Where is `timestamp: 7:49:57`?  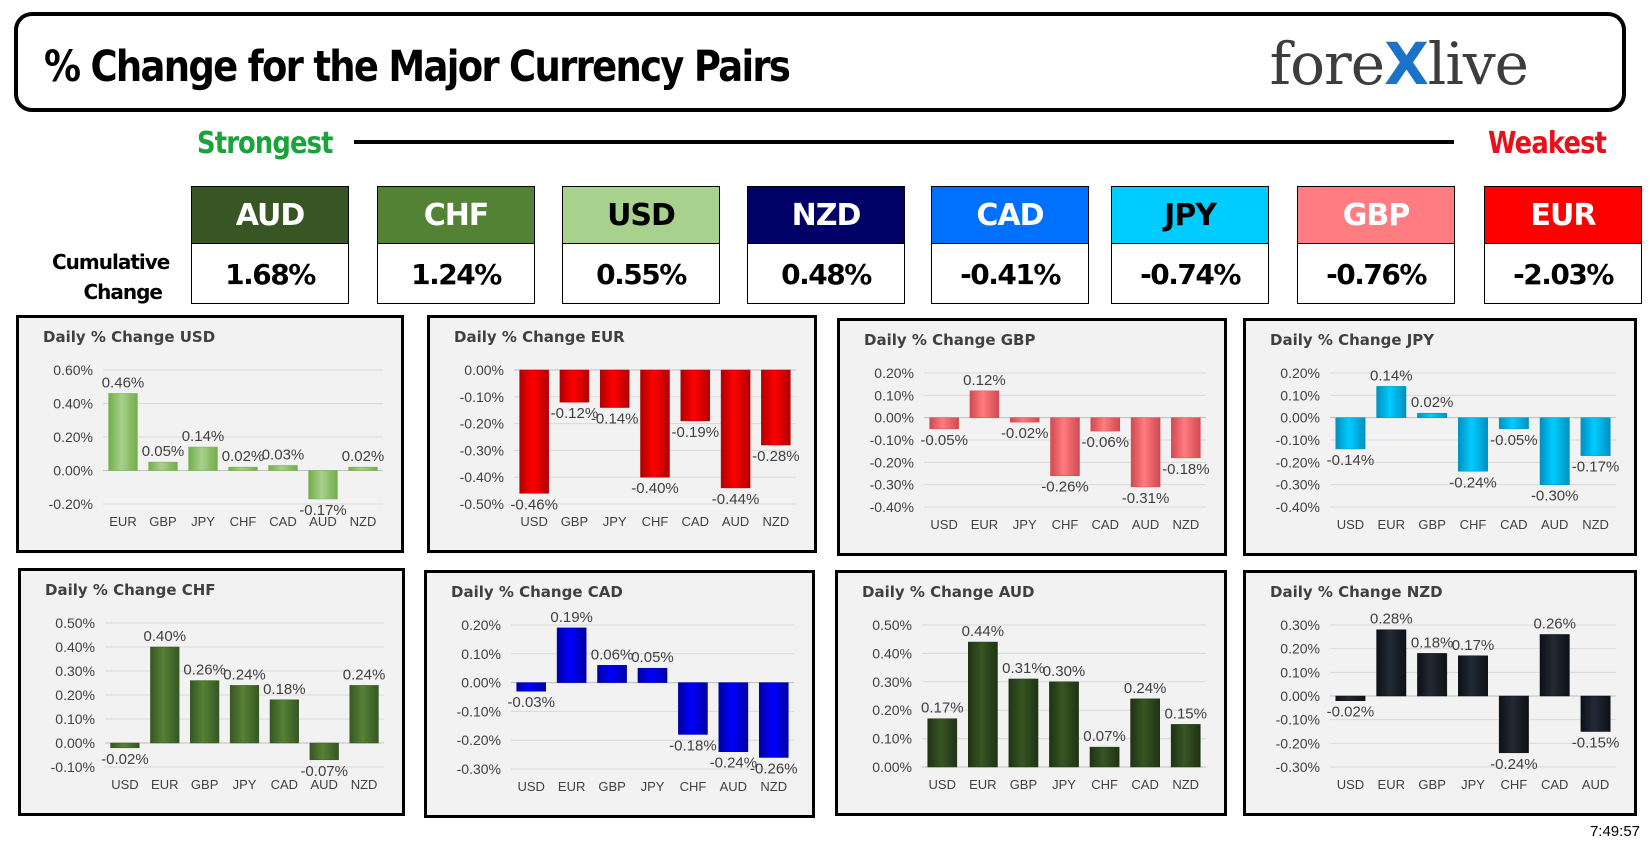
timestamp: 7:49:57 is located at coordinates (1614, 831).